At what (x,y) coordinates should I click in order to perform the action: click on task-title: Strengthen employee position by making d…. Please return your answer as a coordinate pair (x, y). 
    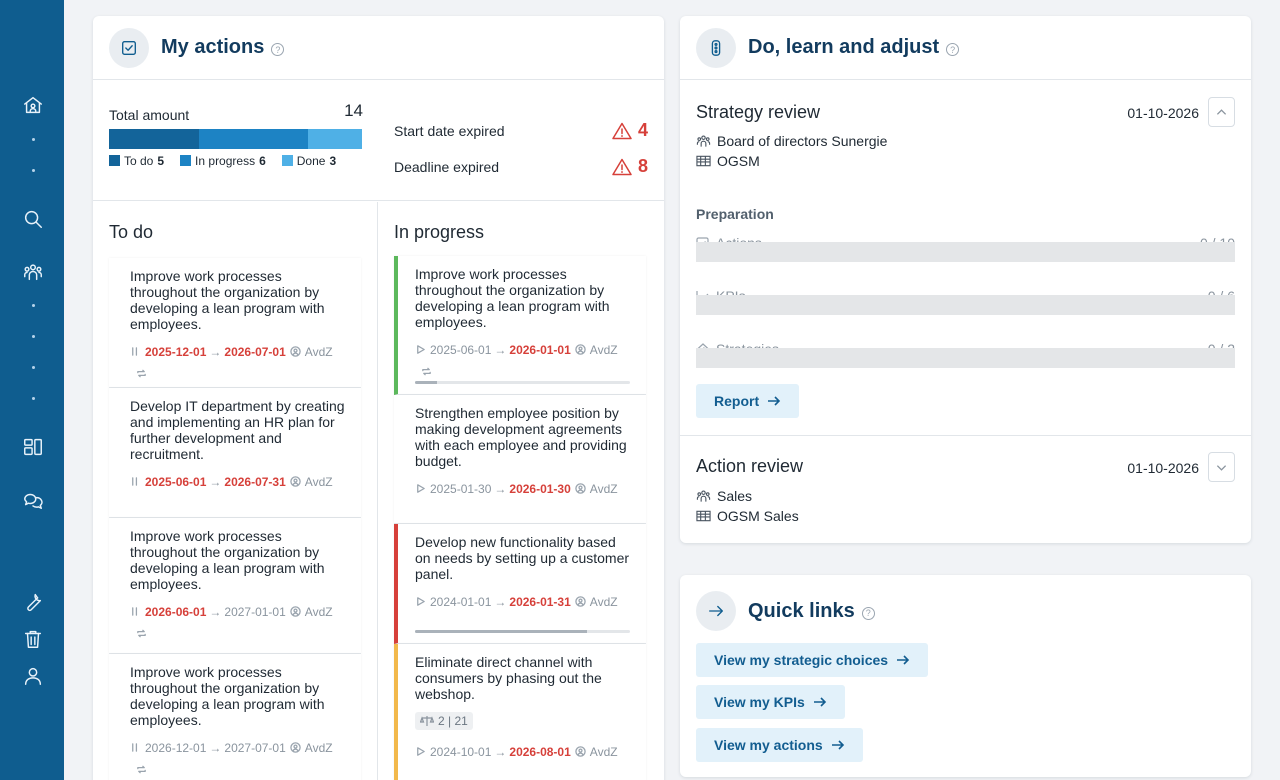
    Looking at the image, I should click on (521, 437).